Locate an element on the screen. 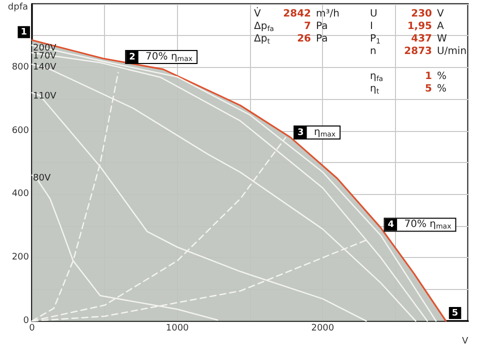 Image resolution: width=483 pixels, height=346 pixels. text: I 1,95 A is located at coordinates (407, 26).